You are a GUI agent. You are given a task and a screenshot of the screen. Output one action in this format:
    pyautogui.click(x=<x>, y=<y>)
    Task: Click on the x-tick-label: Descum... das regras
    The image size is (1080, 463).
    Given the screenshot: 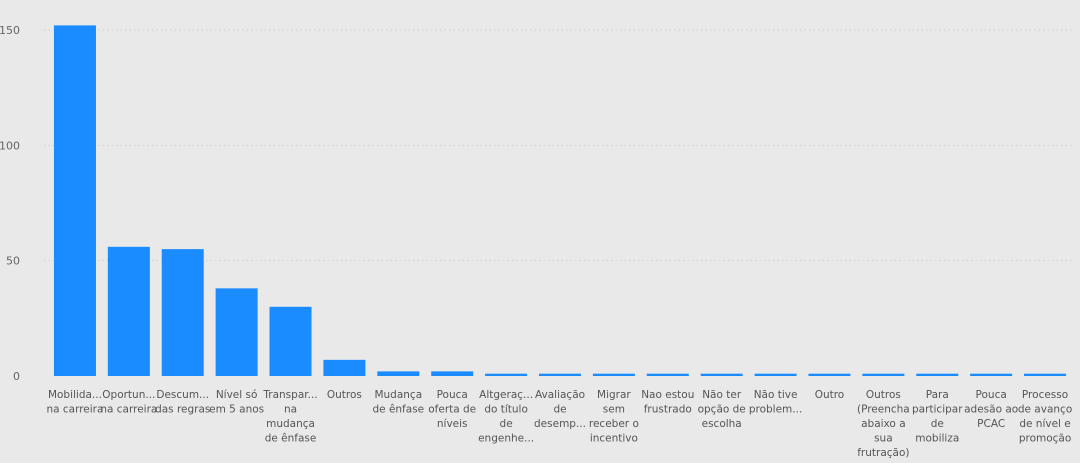 What is the action you would take?
    pyautogui.click(x=182, y=402)
    